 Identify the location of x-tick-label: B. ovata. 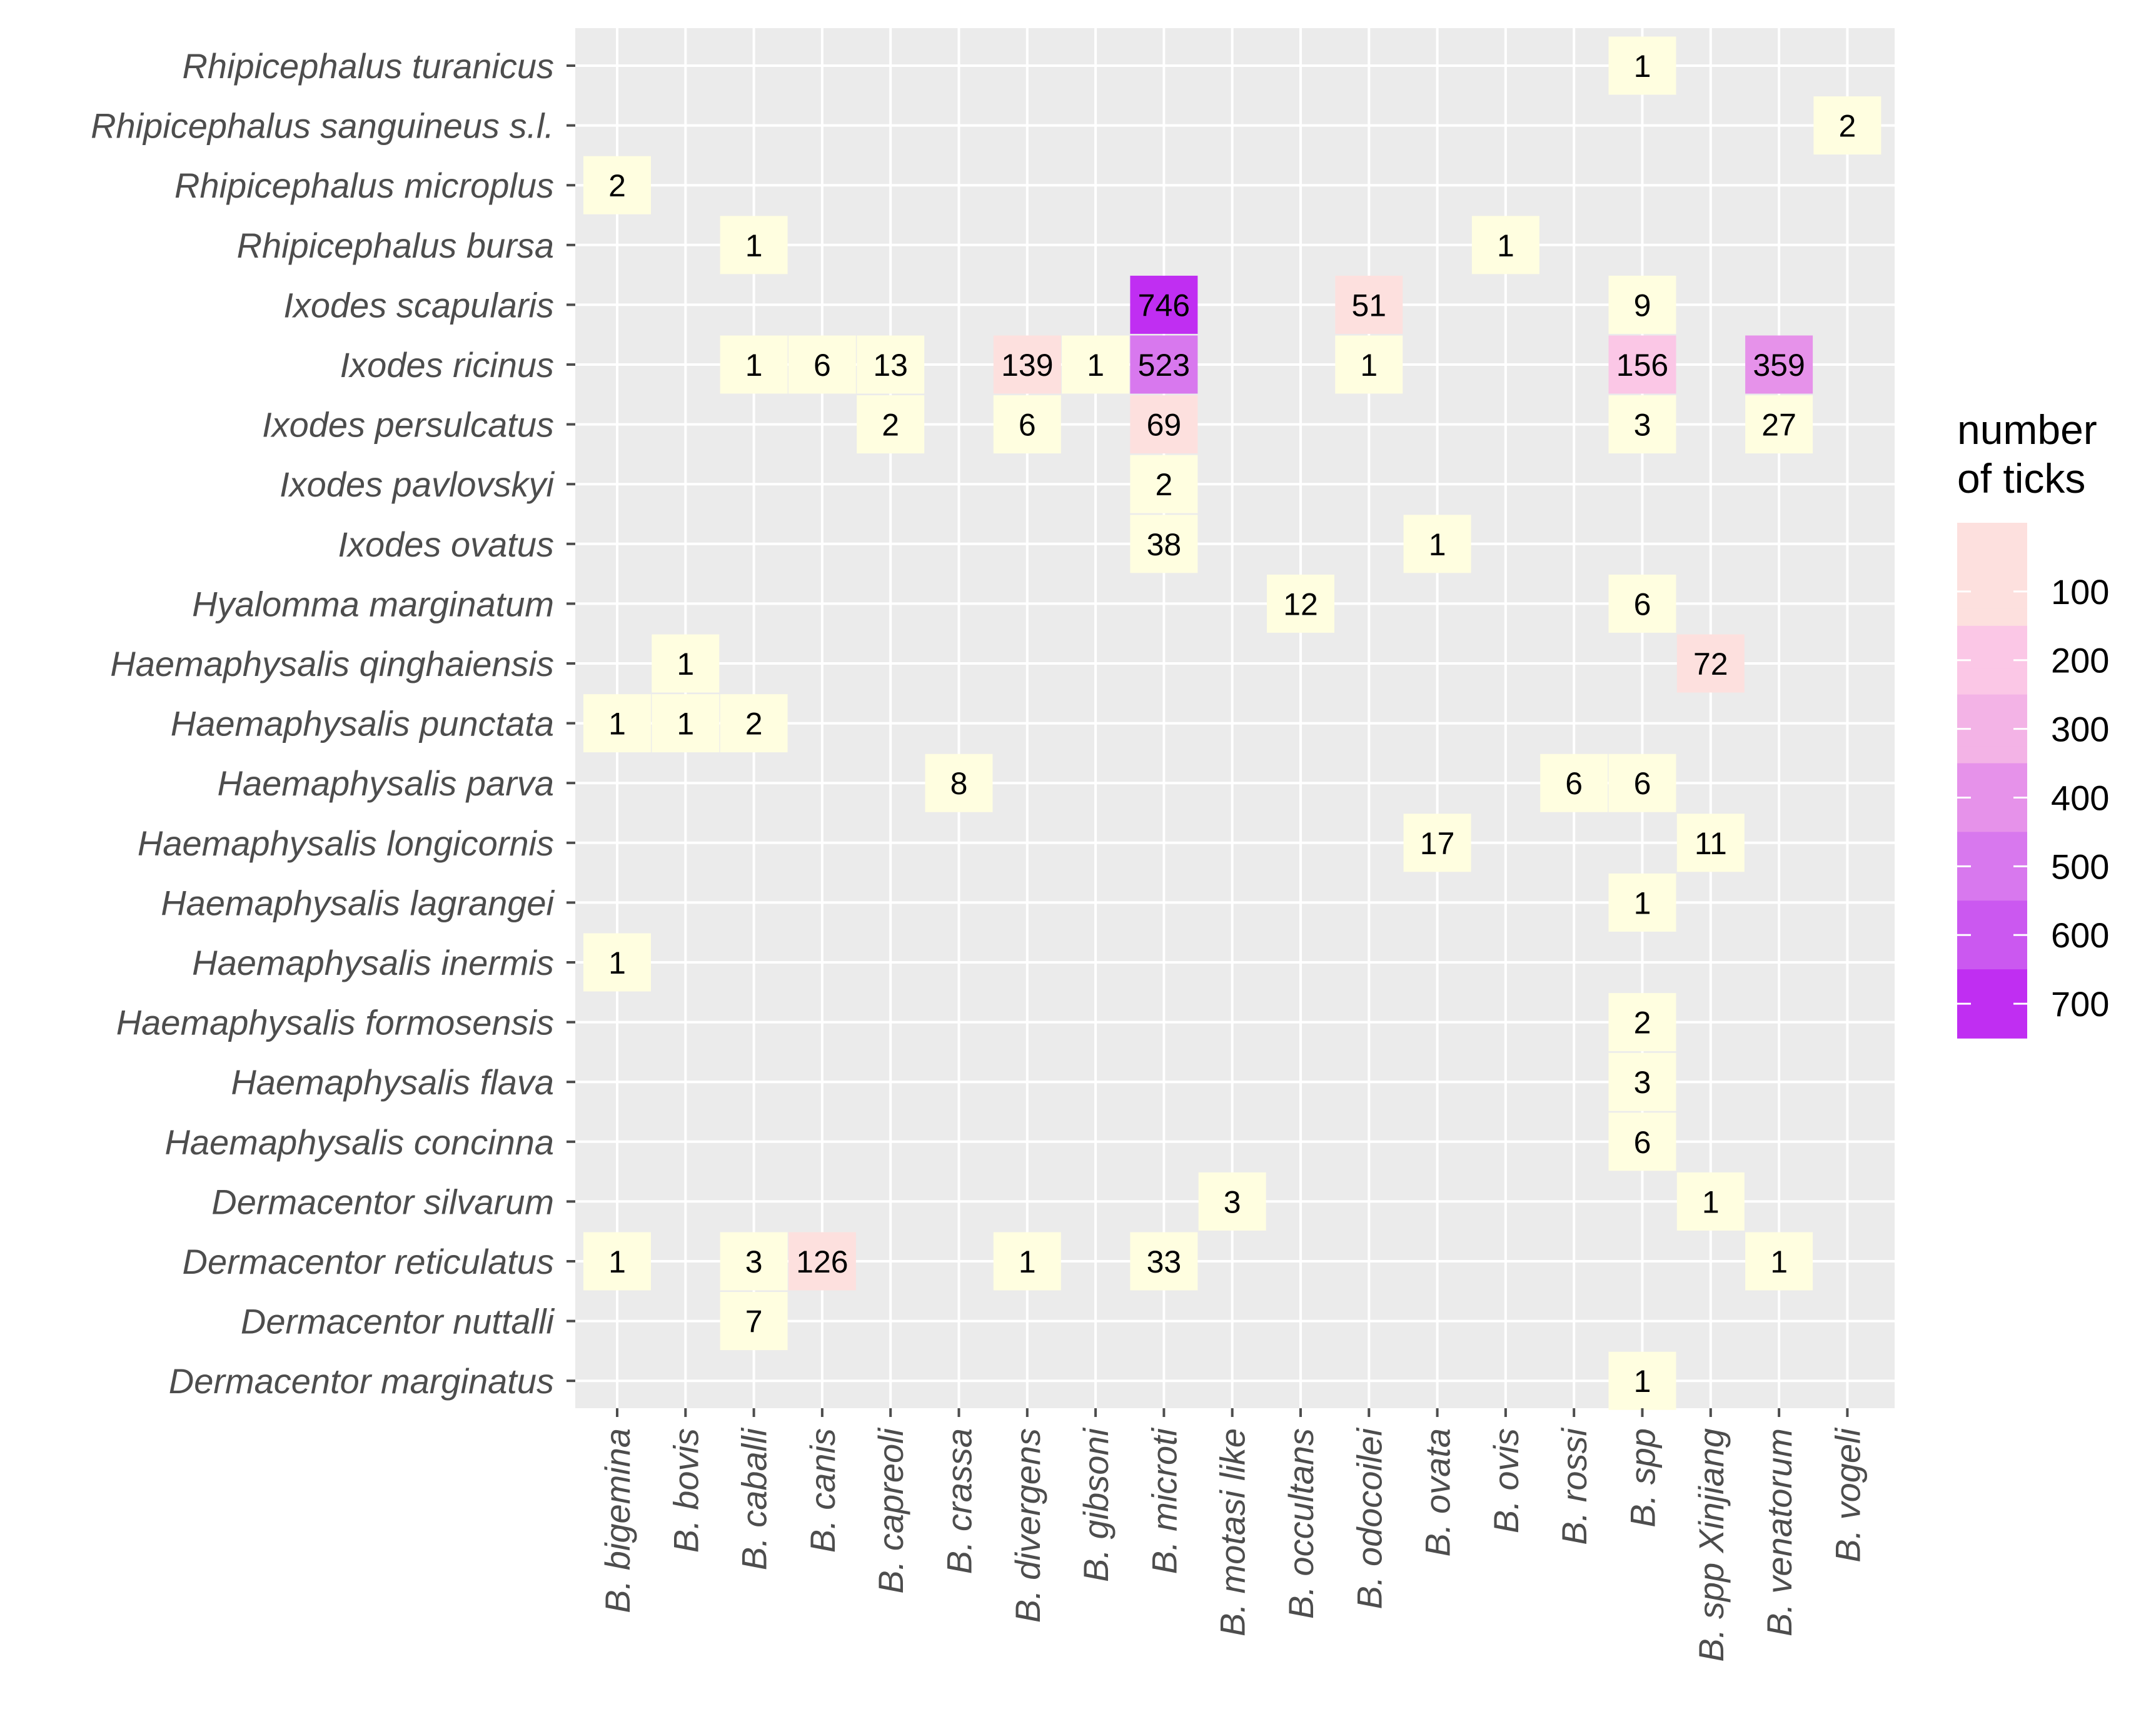
(1438, 1492).